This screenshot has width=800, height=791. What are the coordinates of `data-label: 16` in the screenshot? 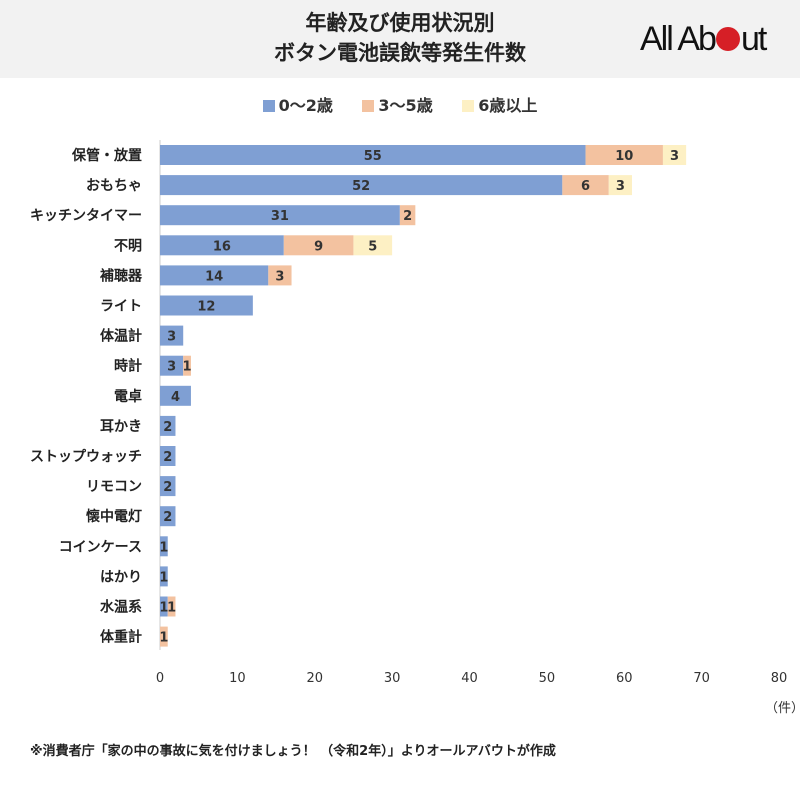 It's located at (222, 246).